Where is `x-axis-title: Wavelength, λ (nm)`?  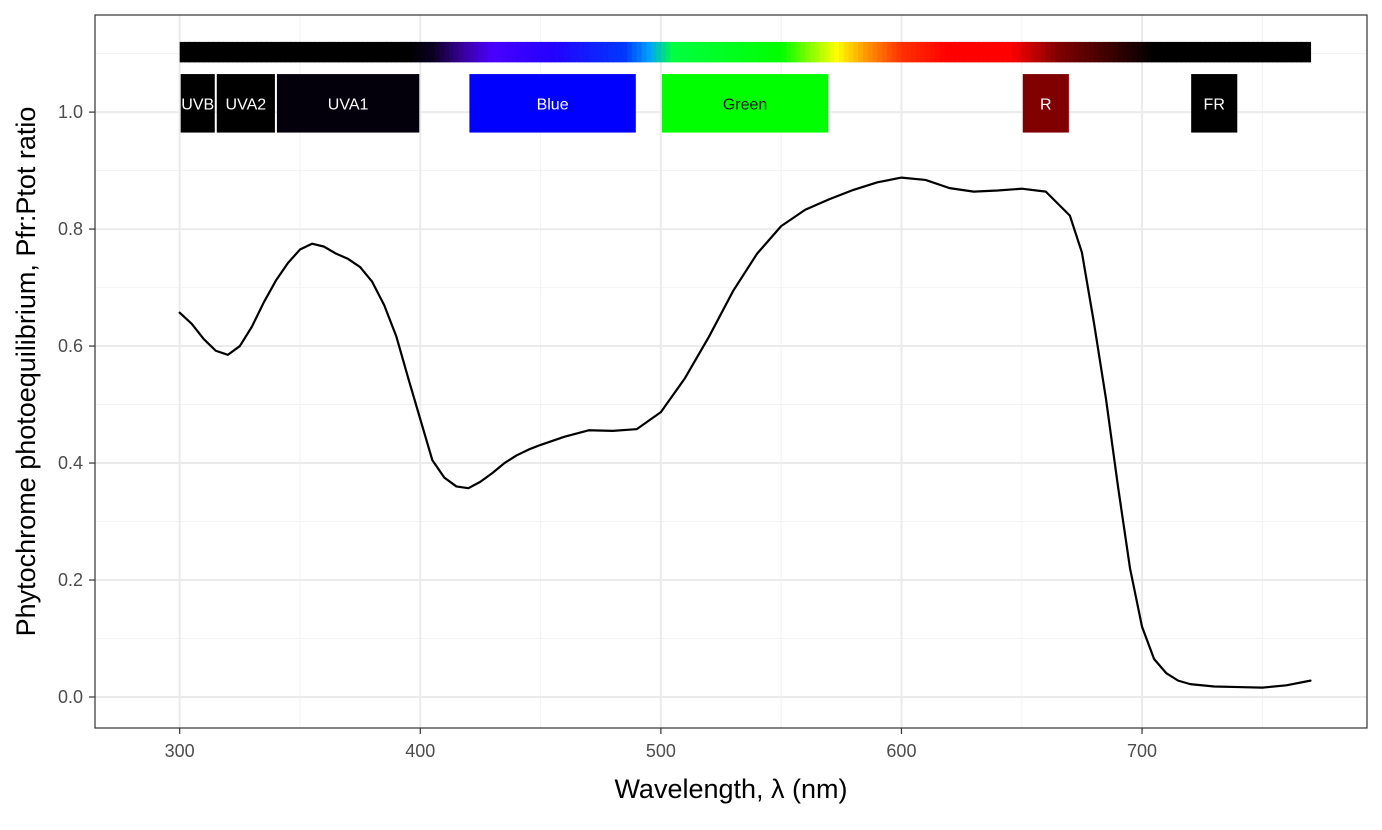 x-axis-title: Wavelength, λ (nm) is located at coordinates (730, 789).